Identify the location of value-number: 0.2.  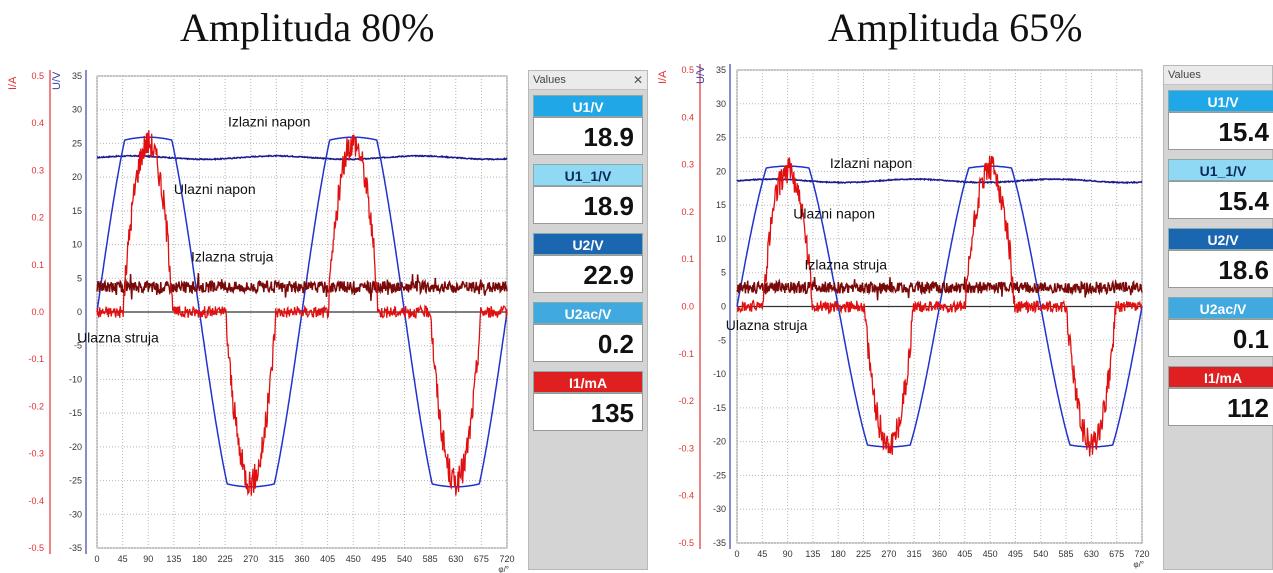
(588, 343).